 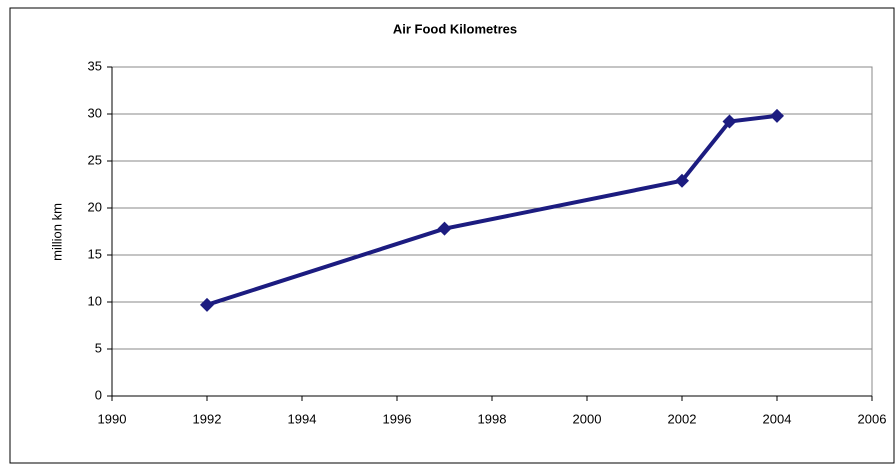 What do you see at coordinates (95, 159) in the screenshot?
I see `y-tick-label: 25` at bounding box center [95, 159].